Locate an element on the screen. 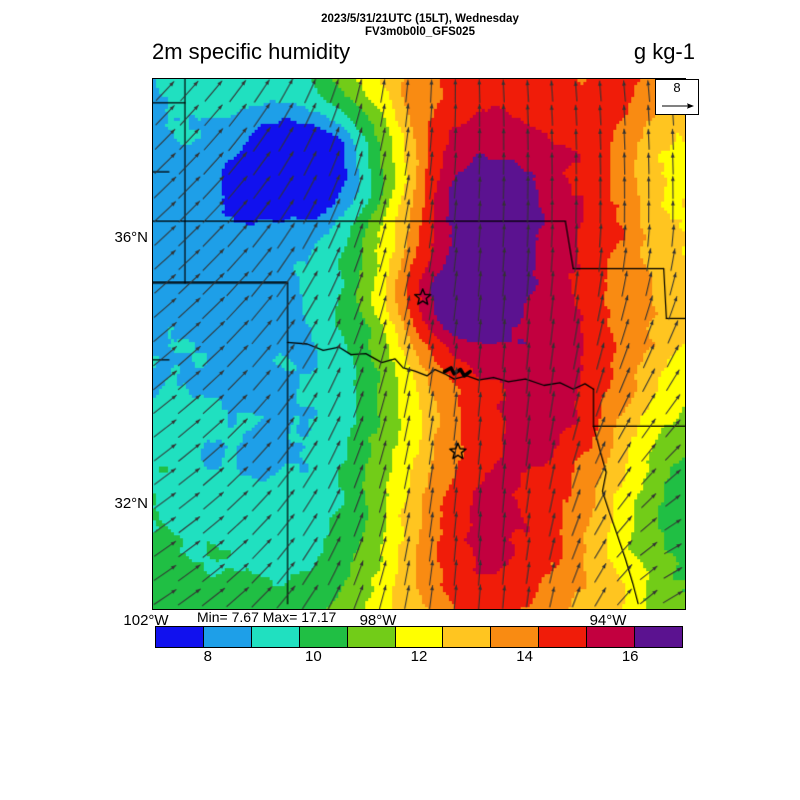 The height and width of the screenshot is (800, 800). colorbar-segment-red is located at coordinates (563, 637).